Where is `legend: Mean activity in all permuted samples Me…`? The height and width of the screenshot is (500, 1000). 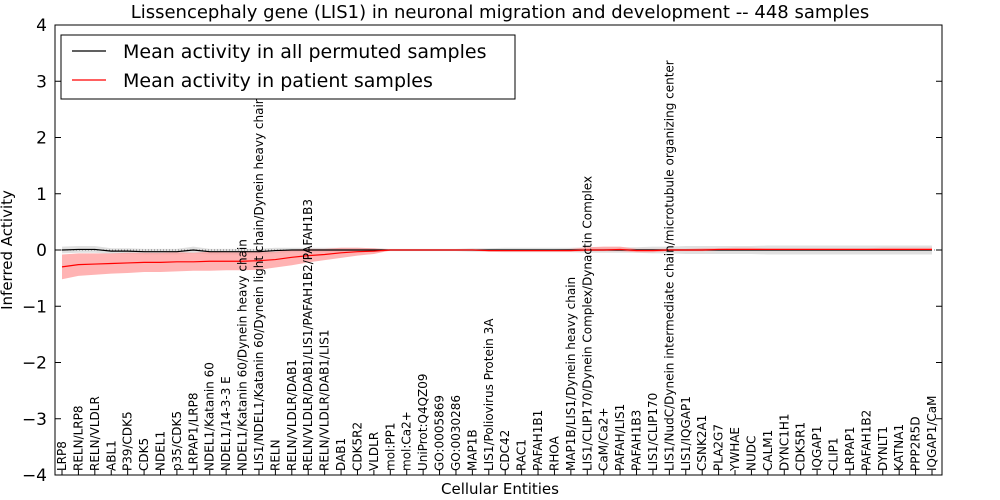 legend: Mean activity in all permuted samples Me… is located at coordinates (288, 67).